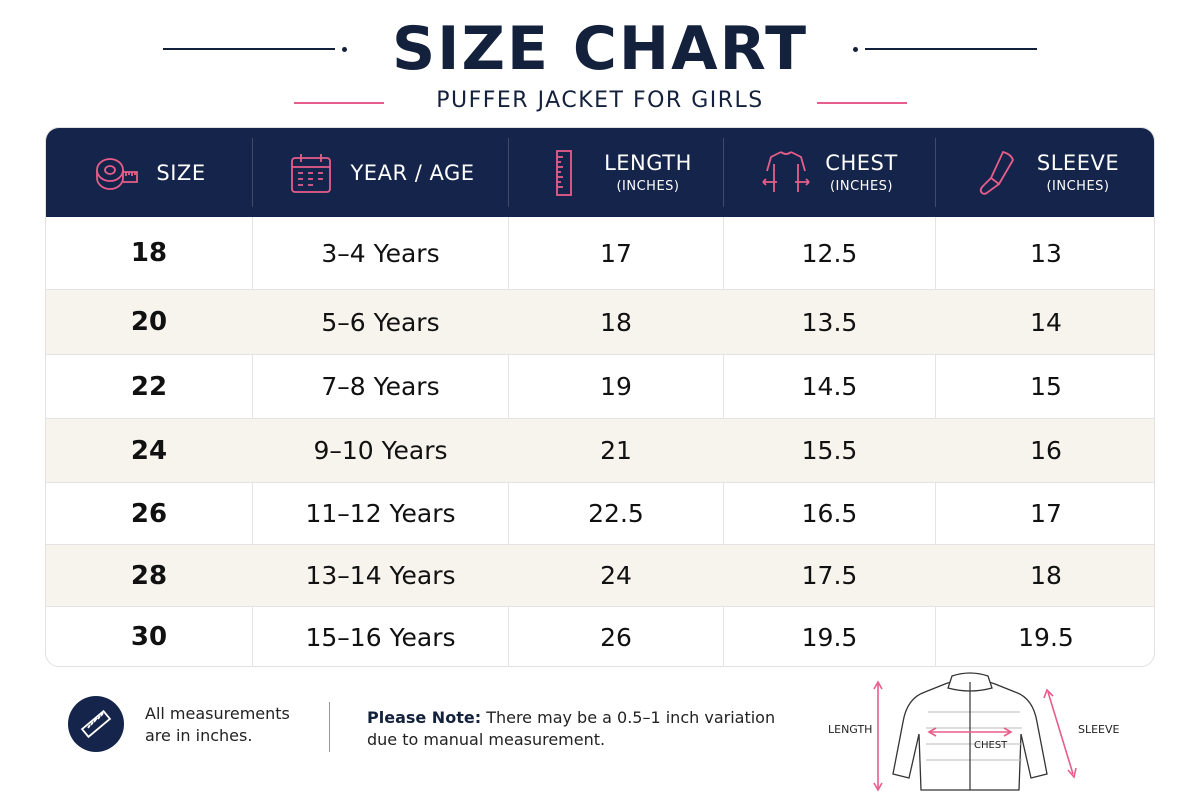 This screenshot has width=1200, height=800. Describe the element at coordinates (996, 172) in the screenshot. I see `sleeve-arm-icon` at that location.